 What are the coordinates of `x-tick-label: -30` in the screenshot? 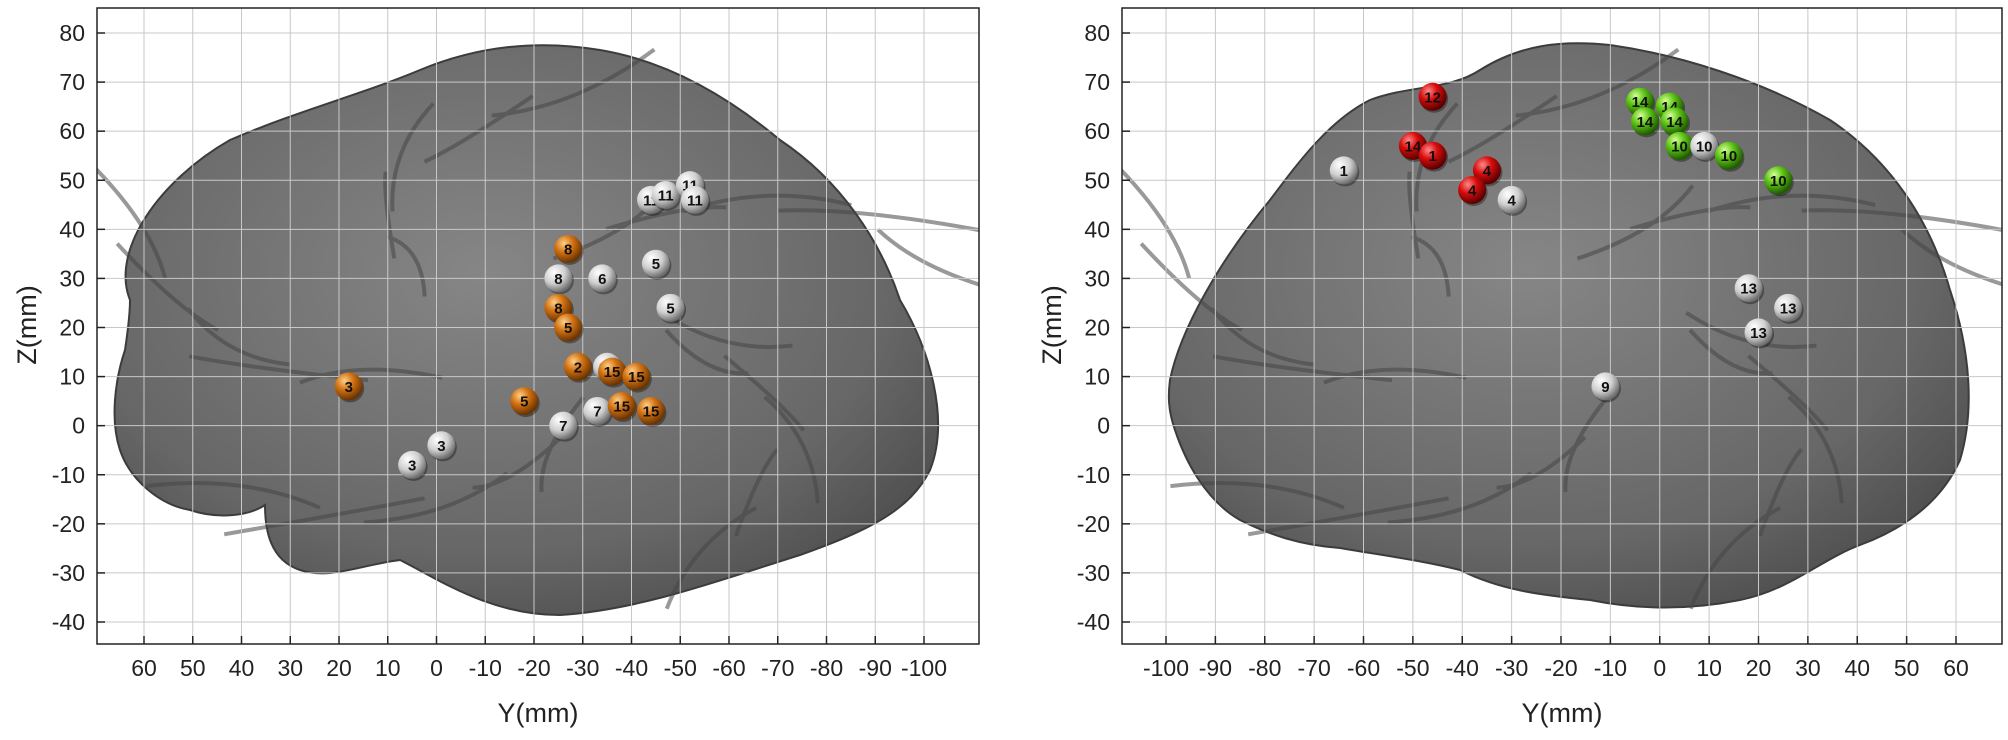 It's located at (582, 668).